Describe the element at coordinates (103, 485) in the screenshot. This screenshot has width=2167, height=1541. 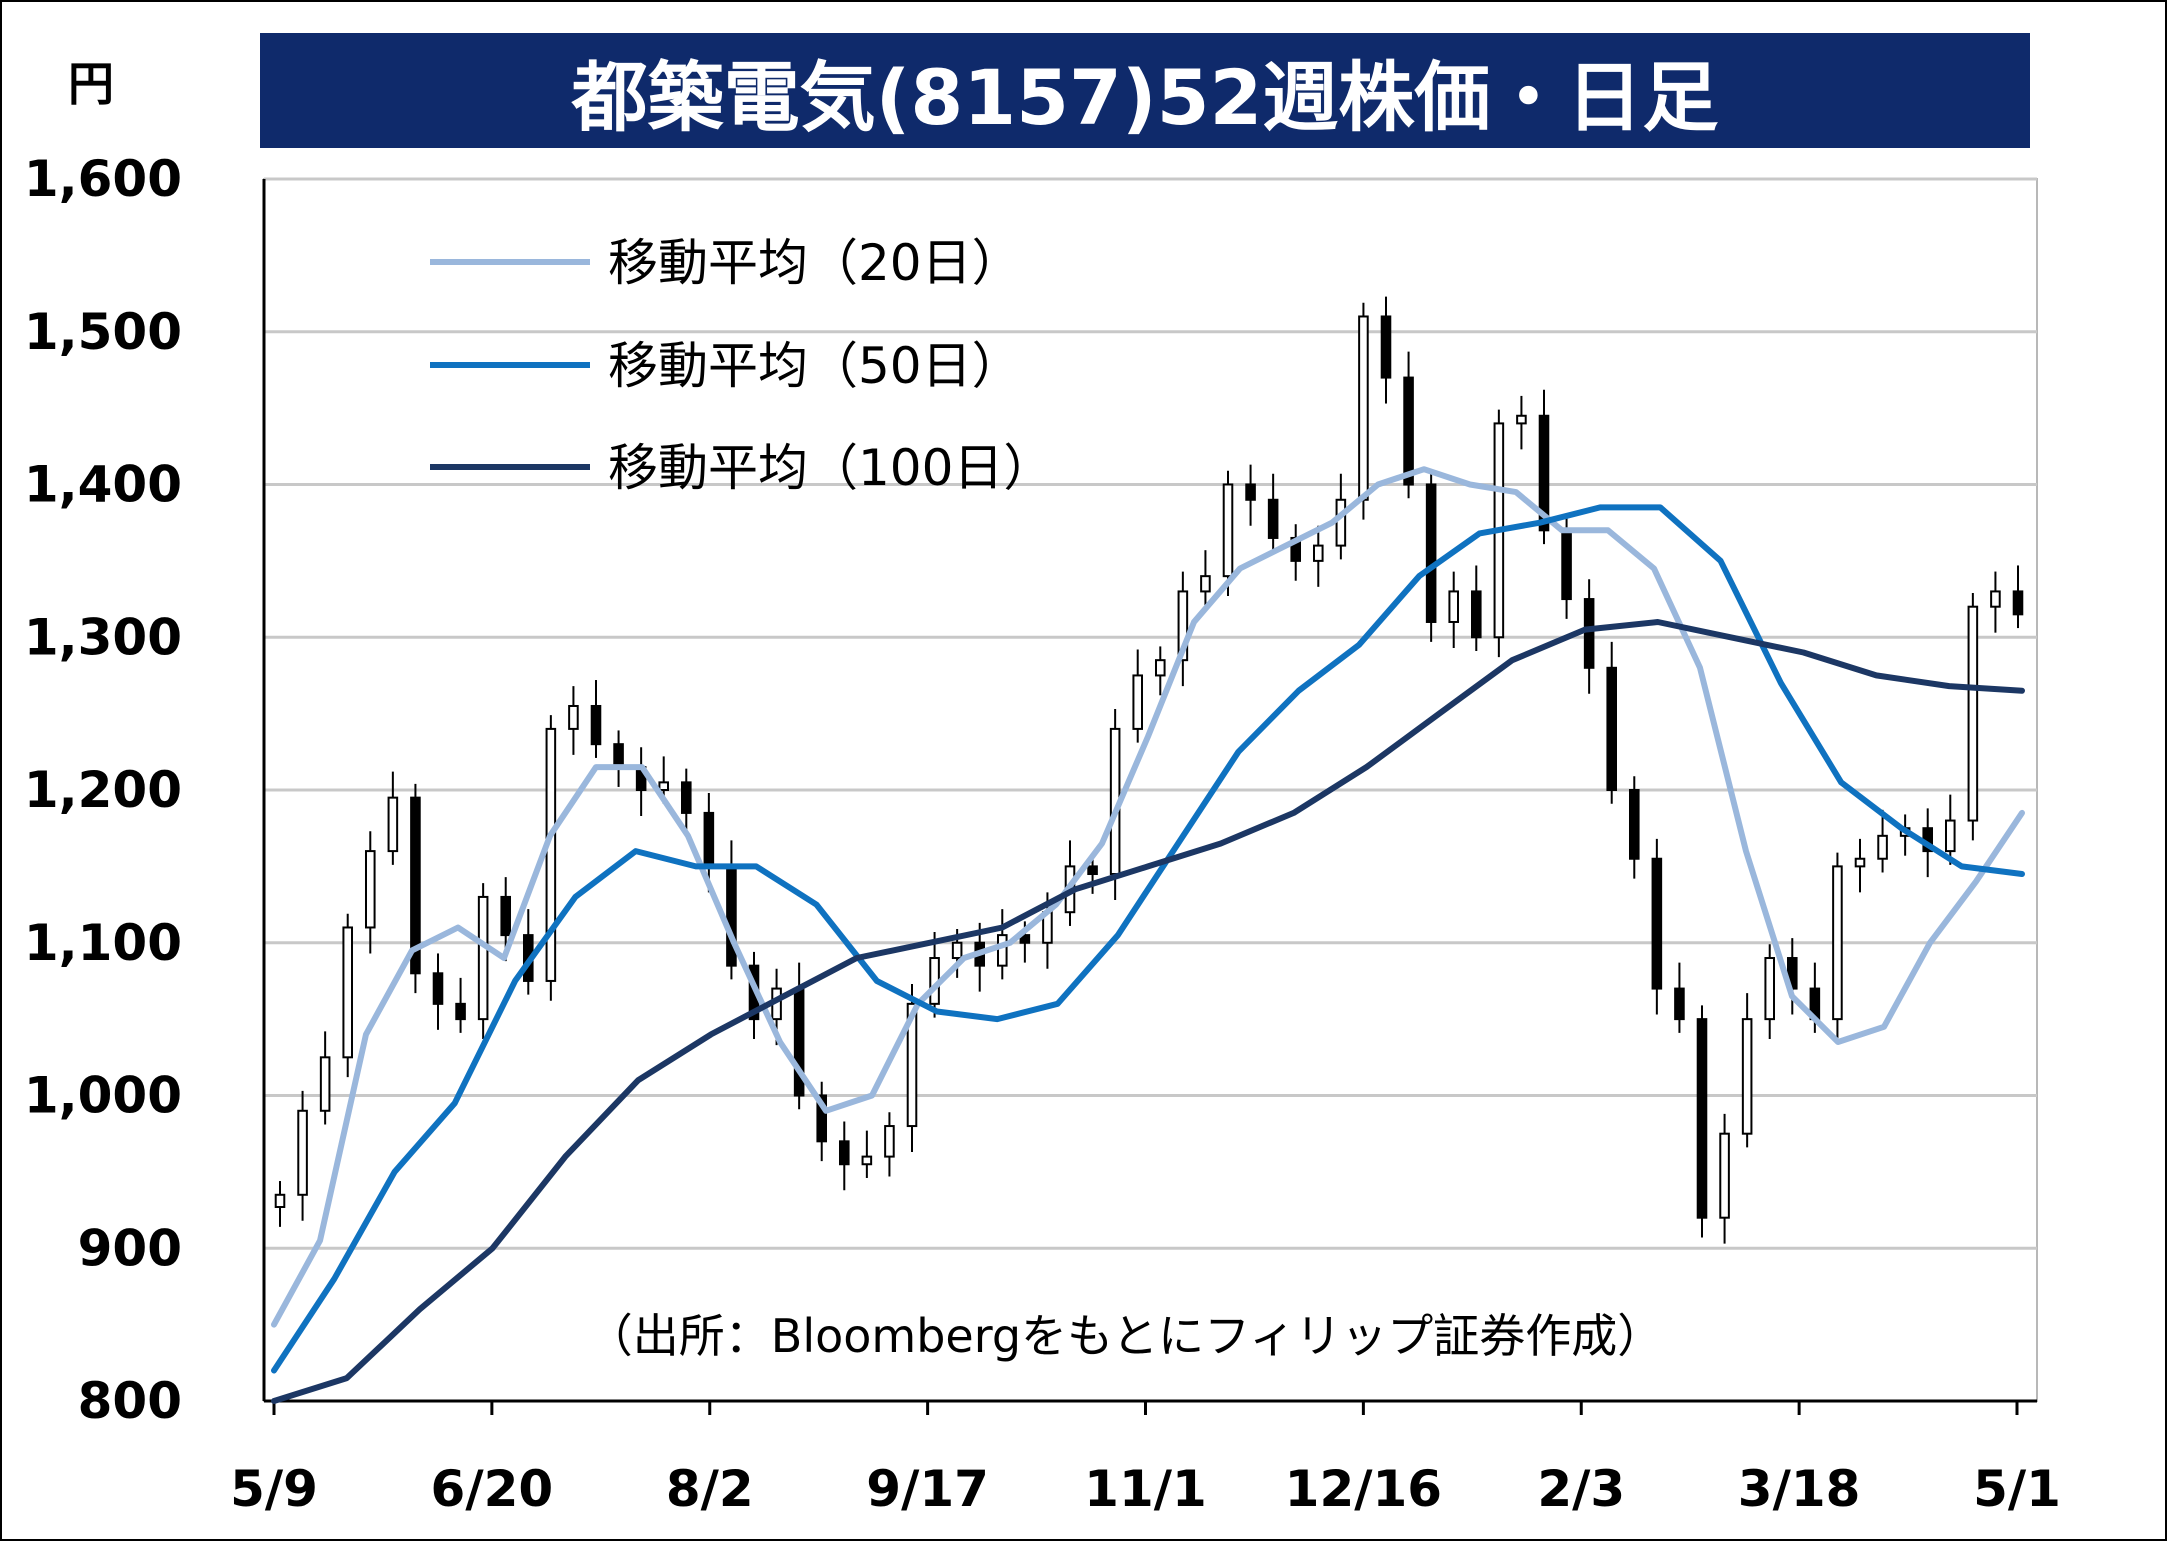
I see `y-tick-label: 1,400` at that location.